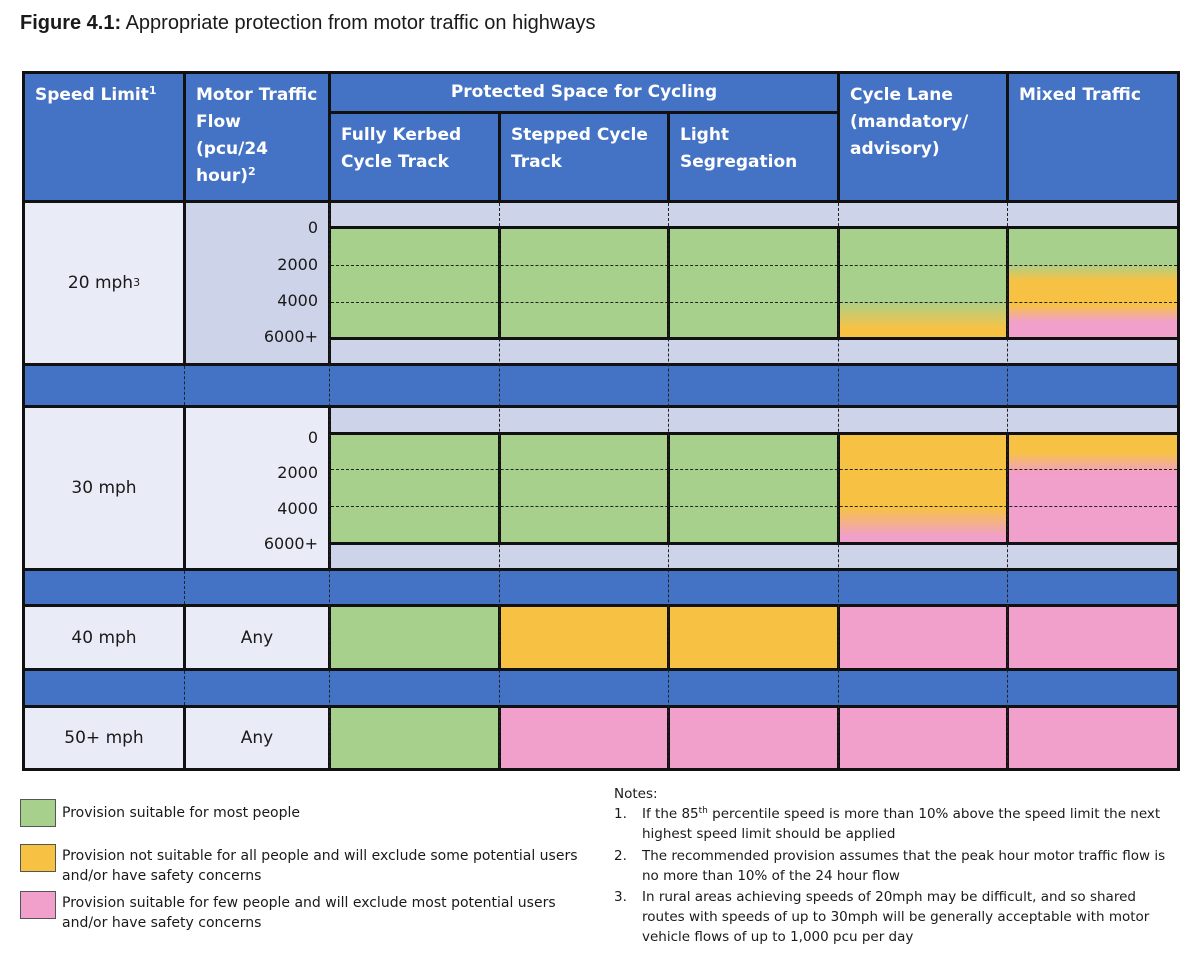 The height and width of the screenshot is (964, 1200). Describe the element at coordinates (257, 738) in the screenshot. I see `row-50mph-flow: Any` at that location.